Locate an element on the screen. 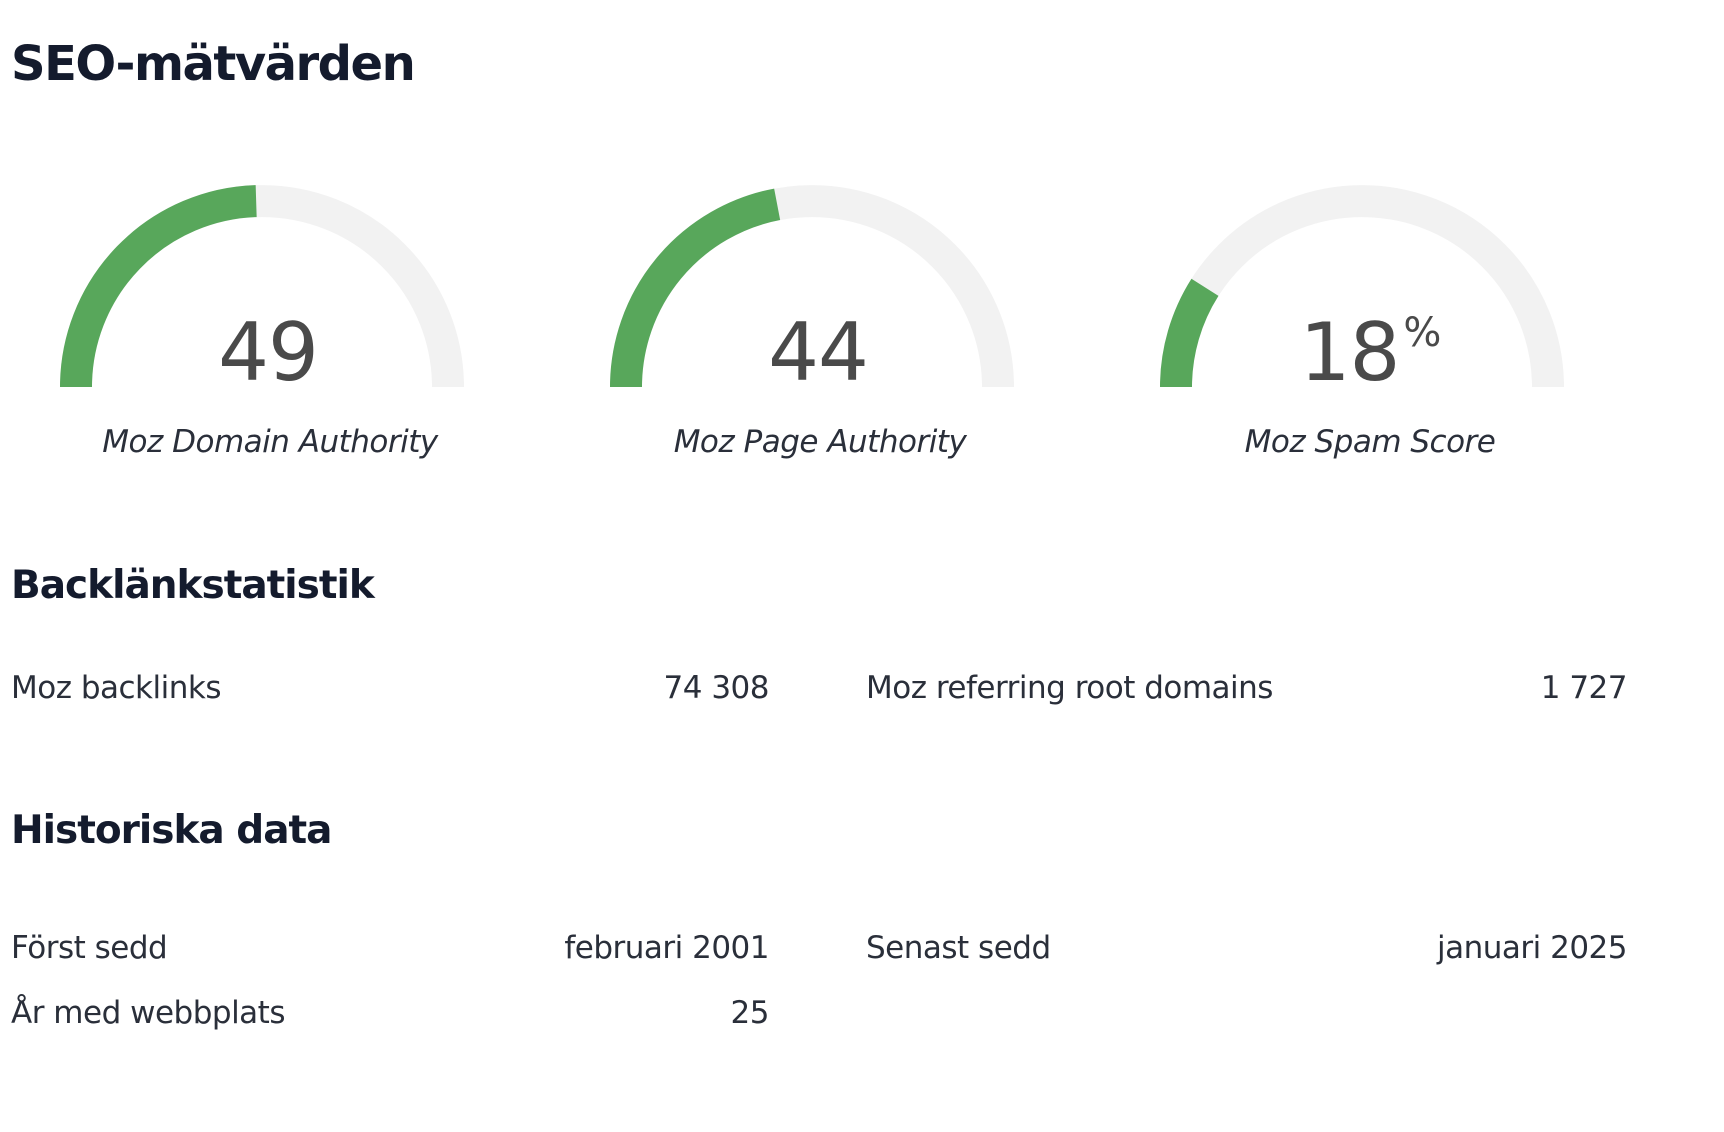 The height and width of the screenshot is (1132, 1724). spam-score-number: 18 is located at coordinates (1350, 352).